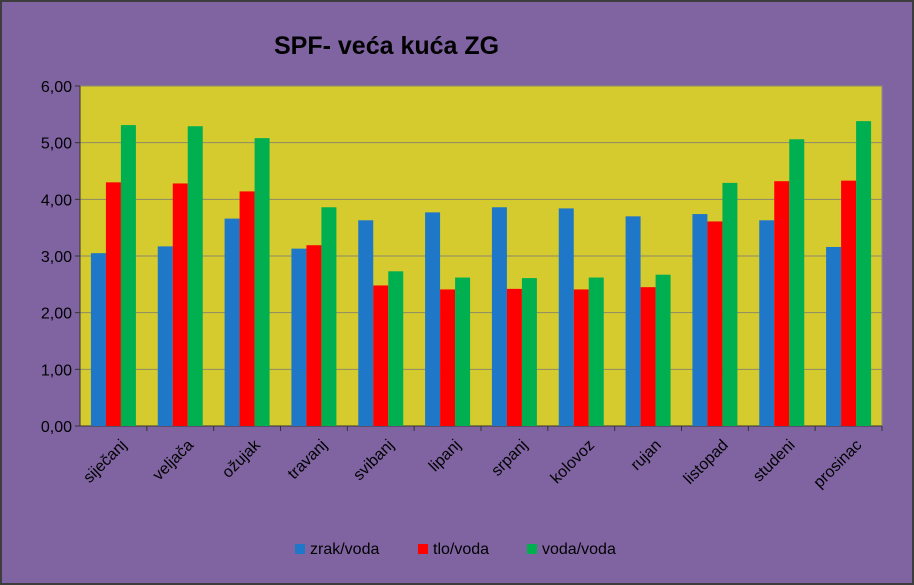 The image size is (914, 585). Describe the element at coordinates (105, 462) in the screenshot. I see `x-tick-label: siječanj` at that location.